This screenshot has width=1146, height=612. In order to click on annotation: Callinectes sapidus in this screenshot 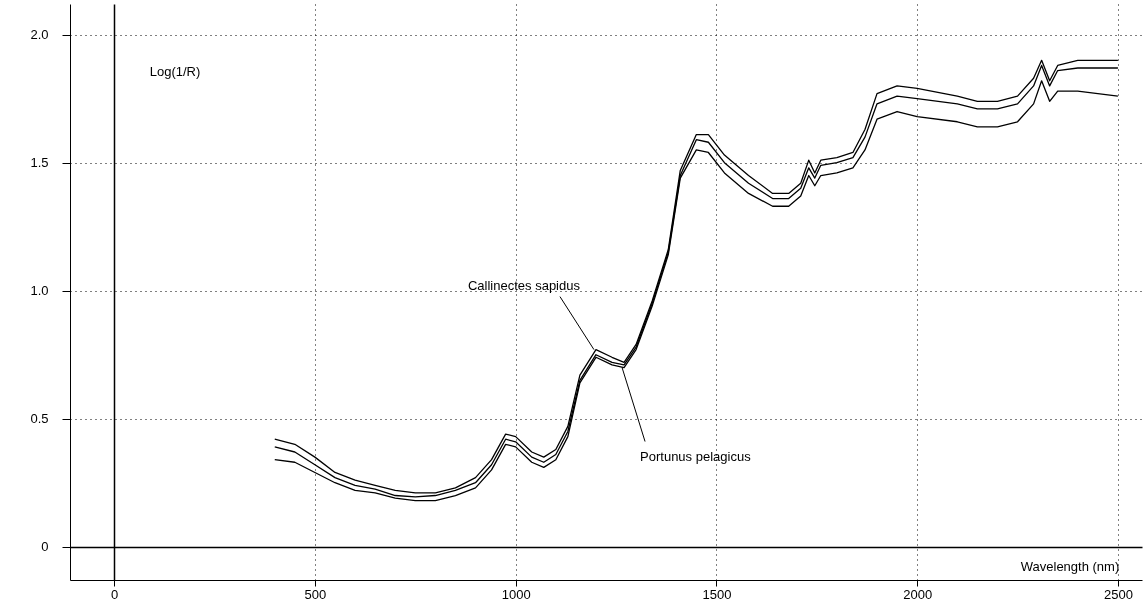, I will do `click(524, 285)`.